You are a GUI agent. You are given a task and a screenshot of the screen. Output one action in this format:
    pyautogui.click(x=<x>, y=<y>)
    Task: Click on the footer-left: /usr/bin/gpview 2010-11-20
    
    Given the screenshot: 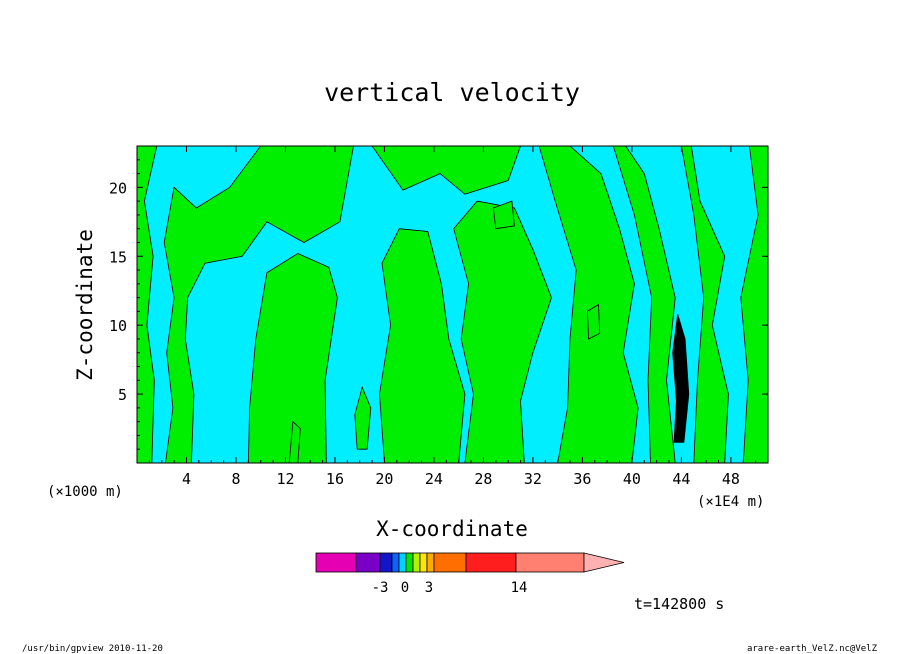 What is the action you would take?
    pyautogui.click(x=92, y=649)
    